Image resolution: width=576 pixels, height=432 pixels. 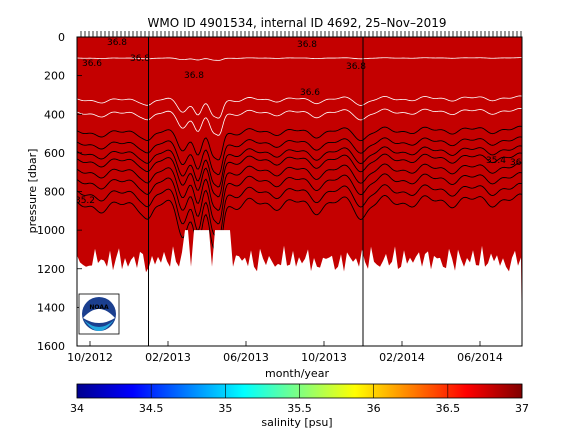 I want to click on x-tick-label: 06/2013, so click(x=246, y=357).